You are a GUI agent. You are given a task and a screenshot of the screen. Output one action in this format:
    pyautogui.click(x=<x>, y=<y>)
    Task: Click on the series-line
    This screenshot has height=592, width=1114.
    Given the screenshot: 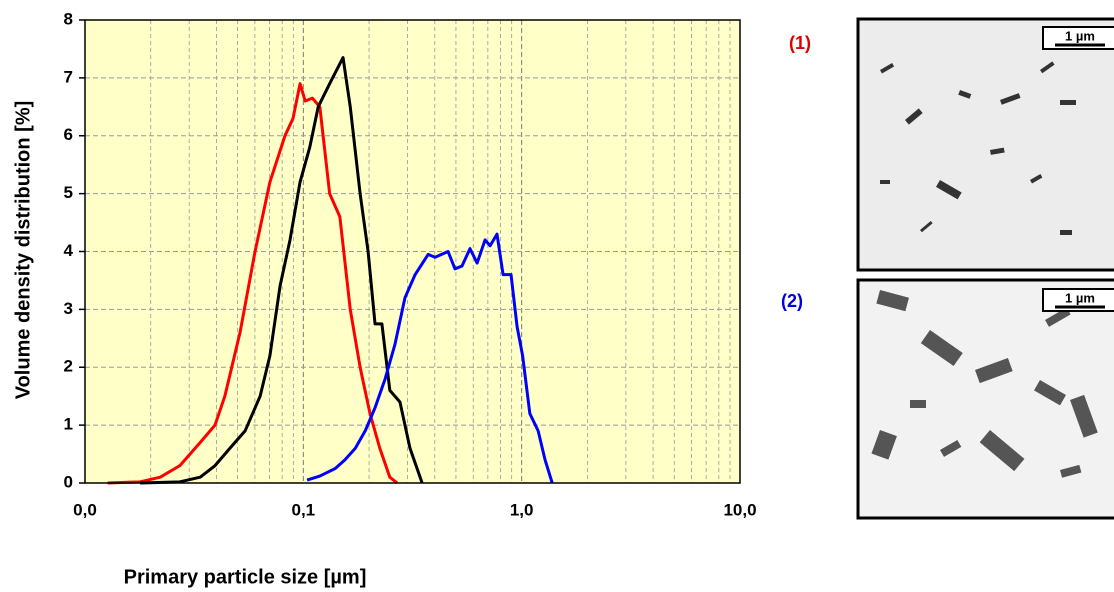 What is the action you would take?
    pyautogui.click(x=430, y=358)
    